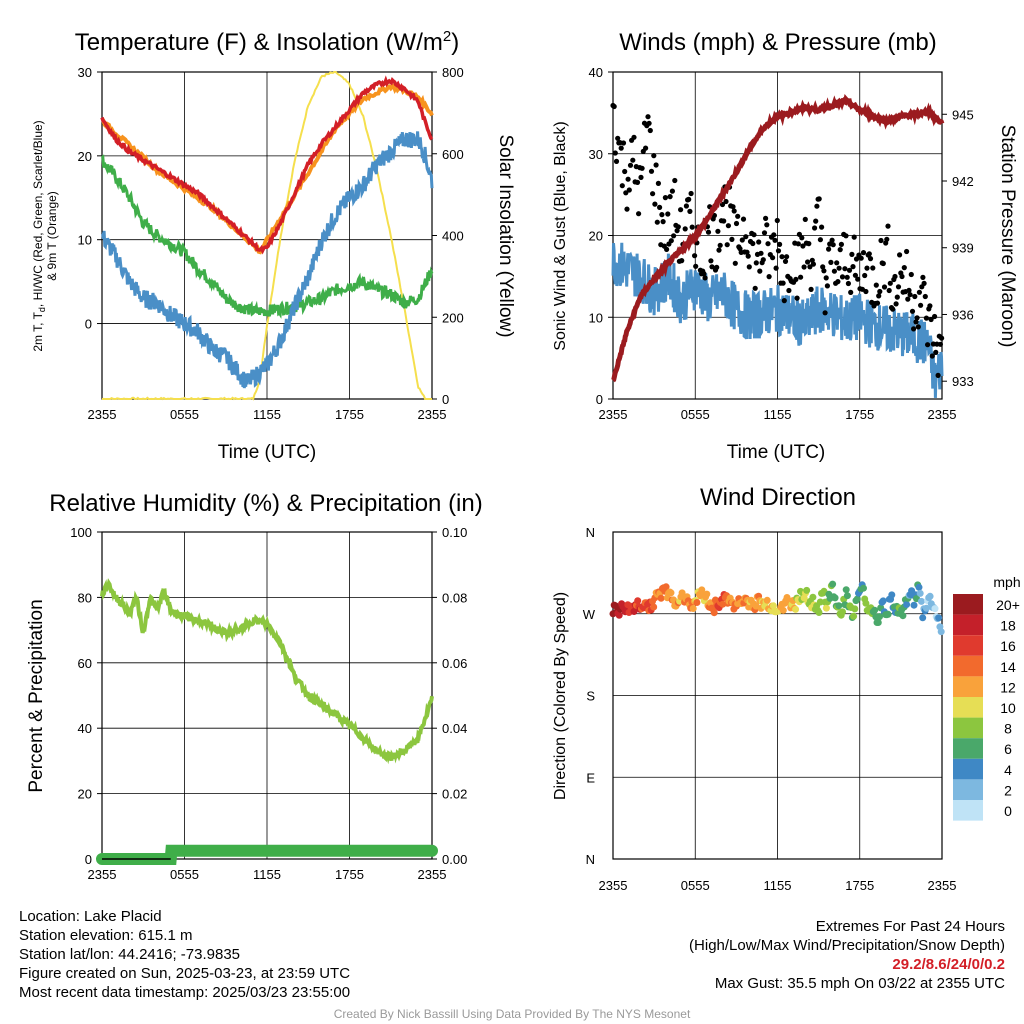 The width and height of the screenshot is (1024, 1024). Describe the element at coordinates (596, 154) in the screenshot. I see `y-tick-label: 30` at that location.